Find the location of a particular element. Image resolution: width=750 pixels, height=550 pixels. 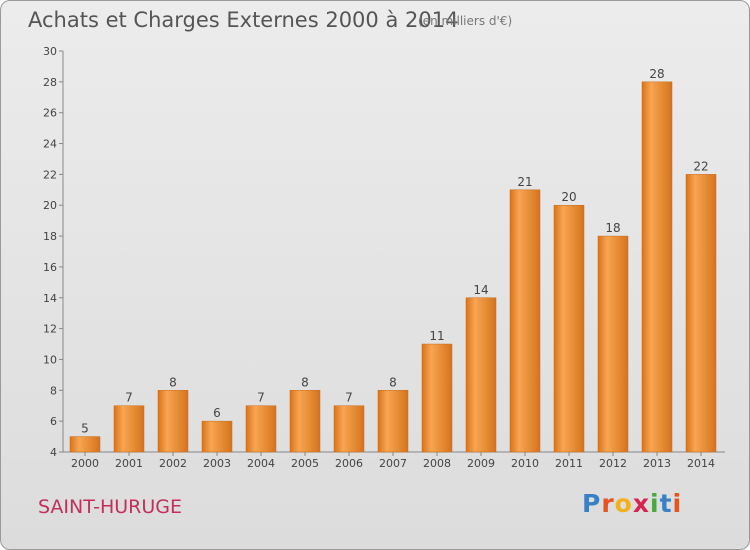

y-tick-label: 12 is located at coordinates (50, 329).